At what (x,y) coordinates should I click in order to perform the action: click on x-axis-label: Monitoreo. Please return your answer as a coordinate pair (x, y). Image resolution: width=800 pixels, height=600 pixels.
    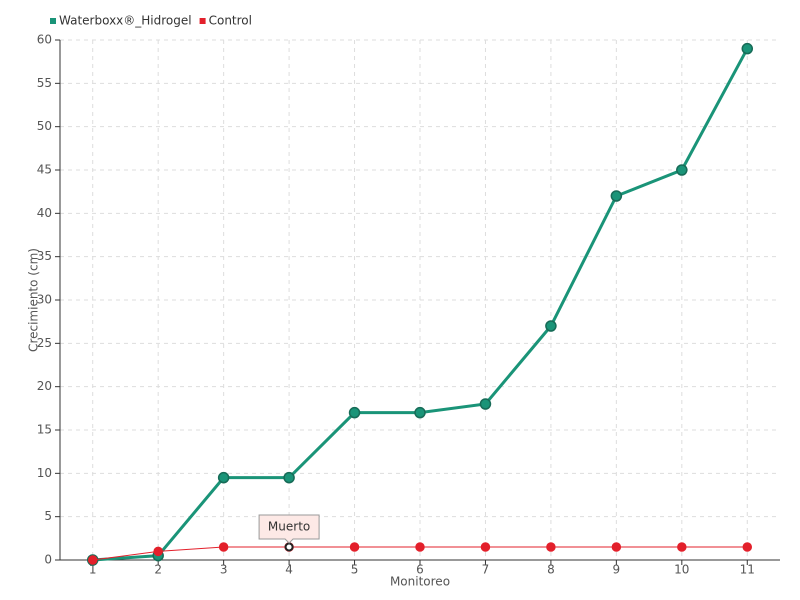
    Looking at the image, I should click on (420, 582).